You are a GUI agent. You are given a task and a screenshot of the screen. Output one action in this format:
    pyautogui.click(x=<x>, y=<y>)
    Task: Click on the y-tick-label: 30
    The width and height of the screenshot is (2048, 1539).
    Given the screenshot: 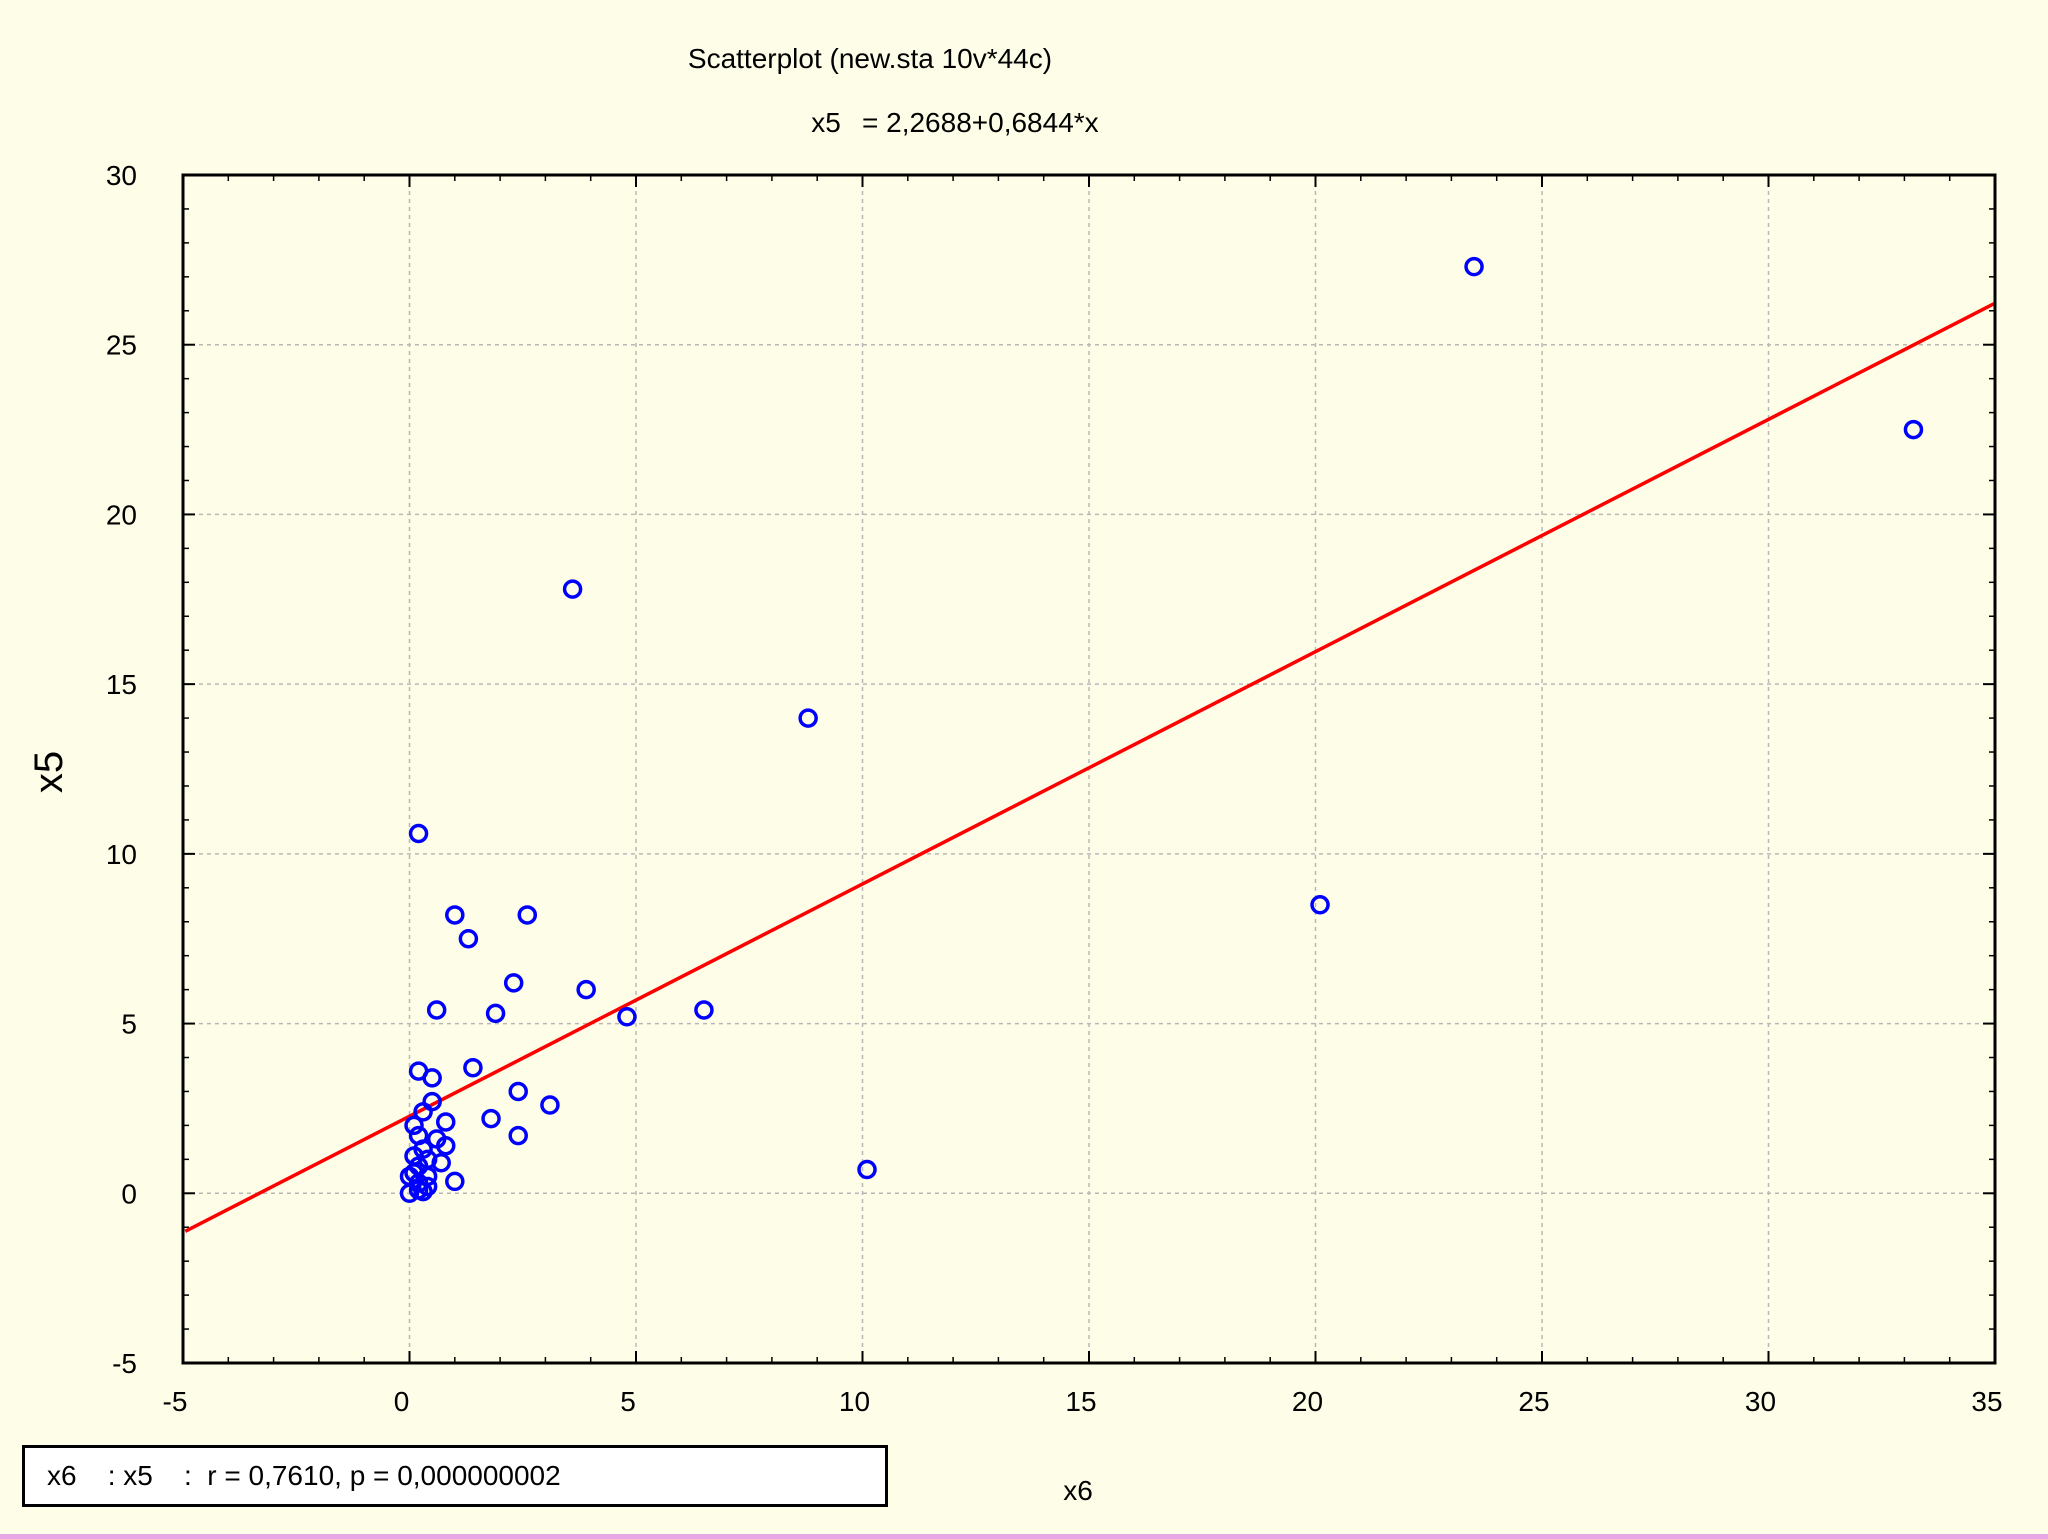 What is the action you would take?
    pyautogui.click(x=121, y=175)
    